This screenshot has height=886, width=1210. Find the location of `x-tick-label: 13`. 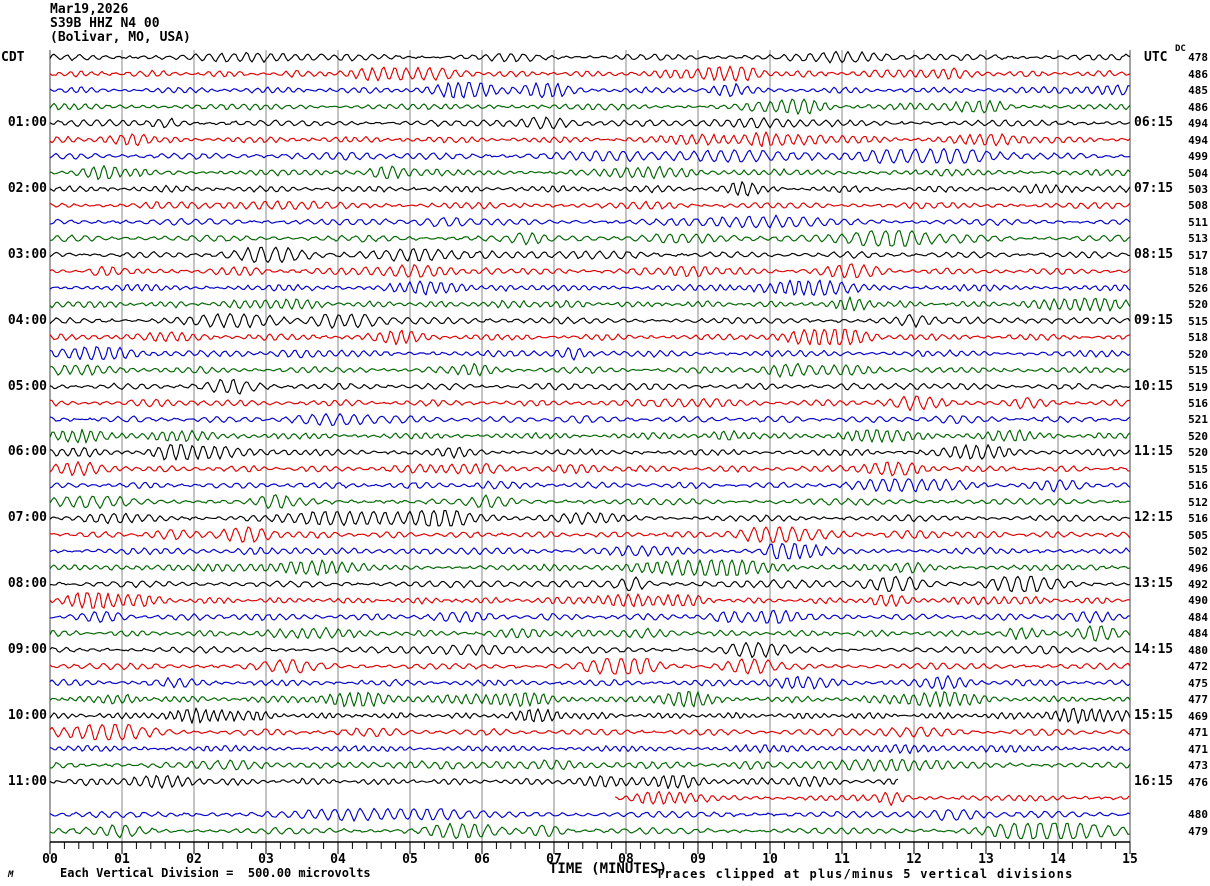

x-tick-label: 13 is located at coordinates (986, 859).